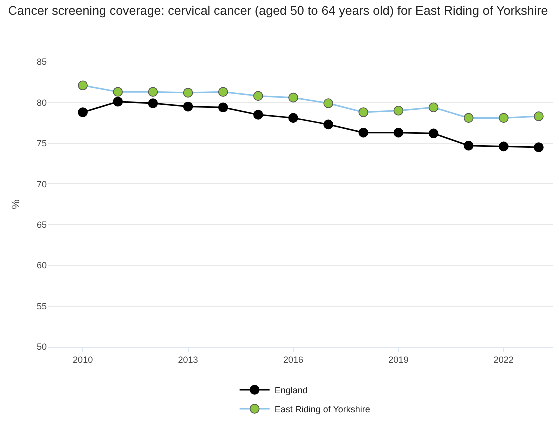 This screenshot has height=430, width=559. What do you see at coordinates (41, 265) in the screenshot?
I see `y-tick-label: 60` at bounding box center [41, 265].